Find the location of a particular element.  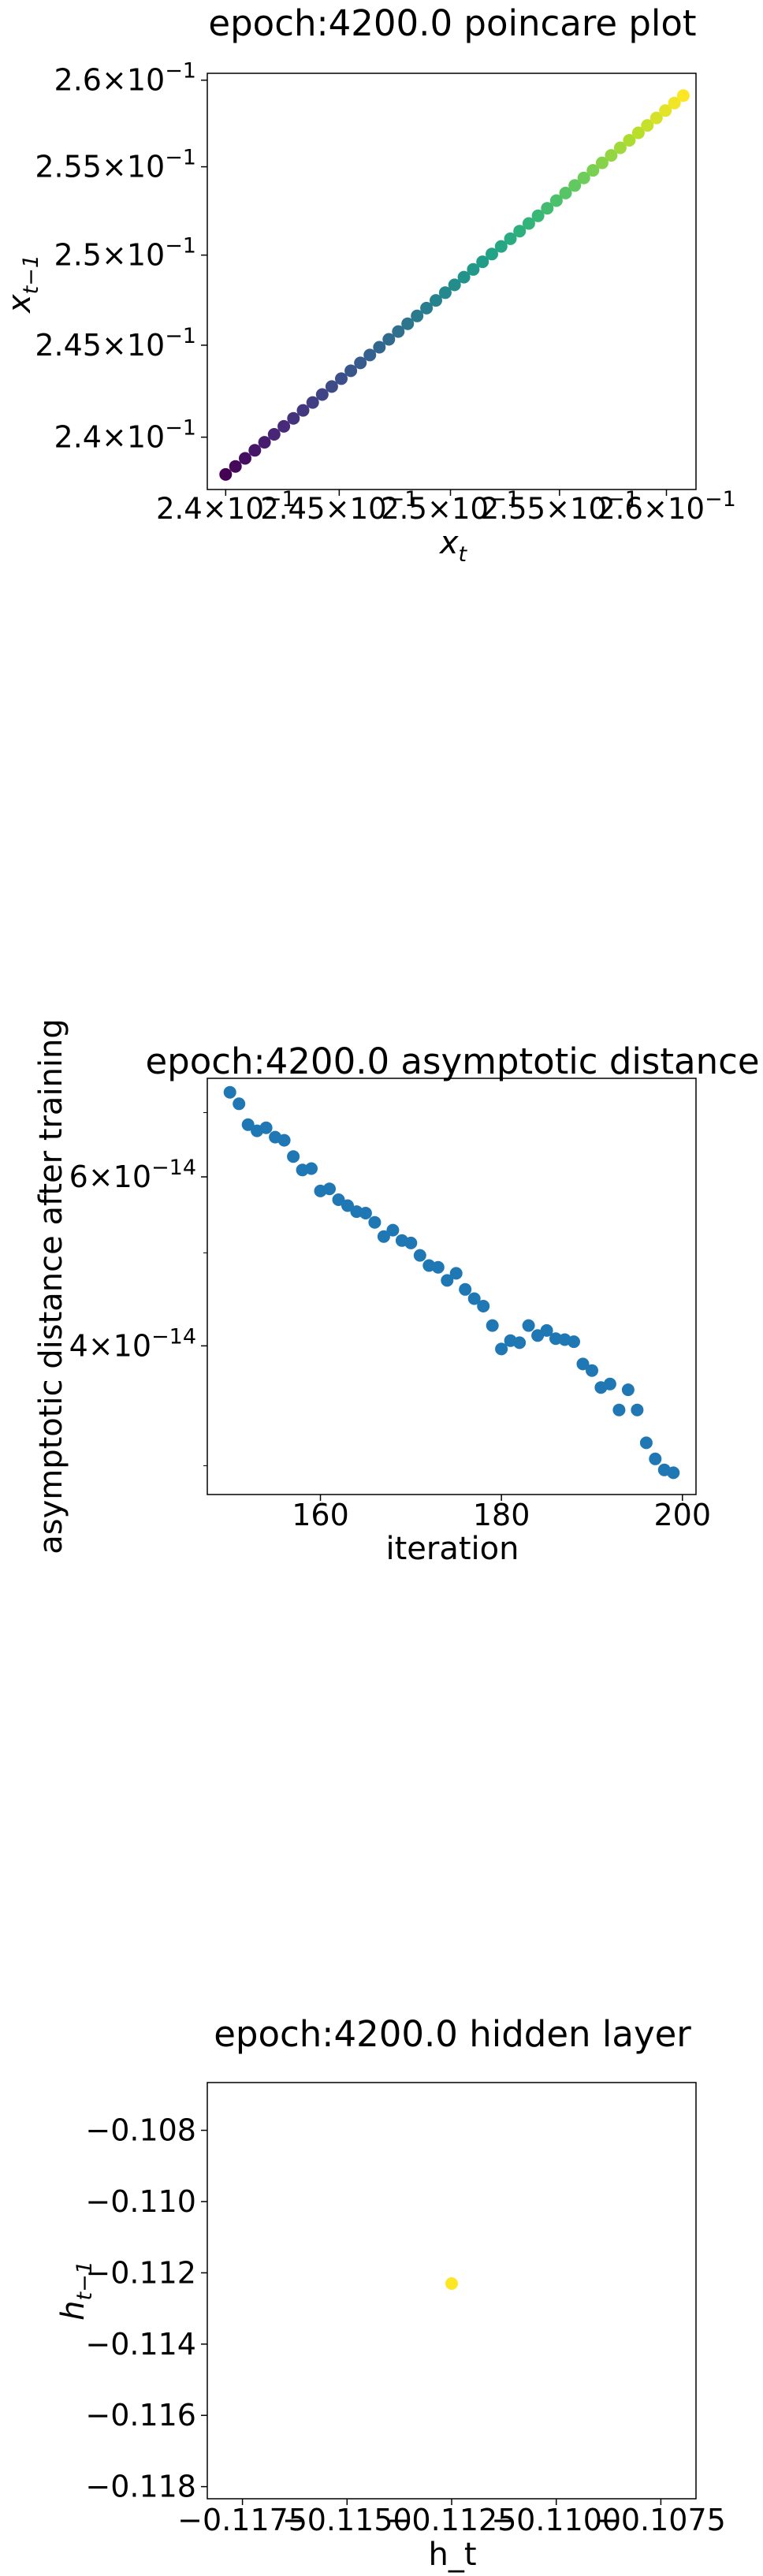

hidden-layer-x-ticks: −0.1175−0.1150−0.1125−0.1100−0.1075 is located at coordinates (451, 2518).